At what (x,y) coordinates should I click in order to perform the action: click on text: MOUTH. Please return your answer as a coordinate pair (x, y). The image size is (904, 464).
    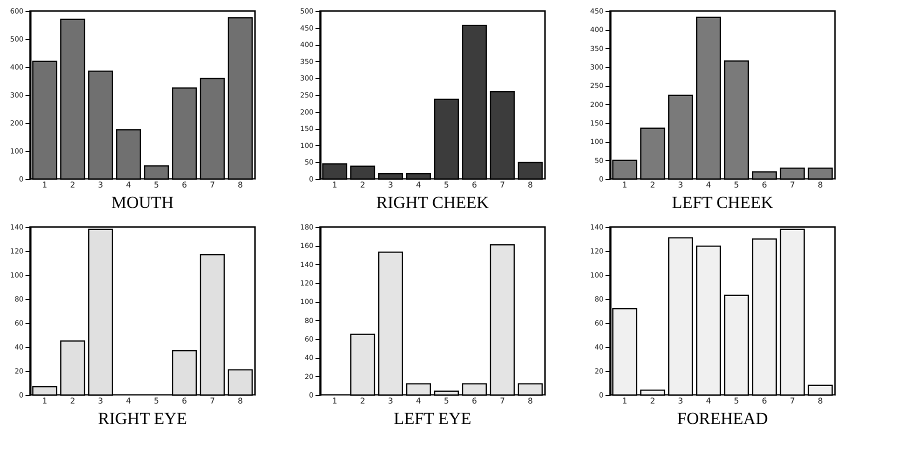
    Looking at the image, I should click on (142, 202).